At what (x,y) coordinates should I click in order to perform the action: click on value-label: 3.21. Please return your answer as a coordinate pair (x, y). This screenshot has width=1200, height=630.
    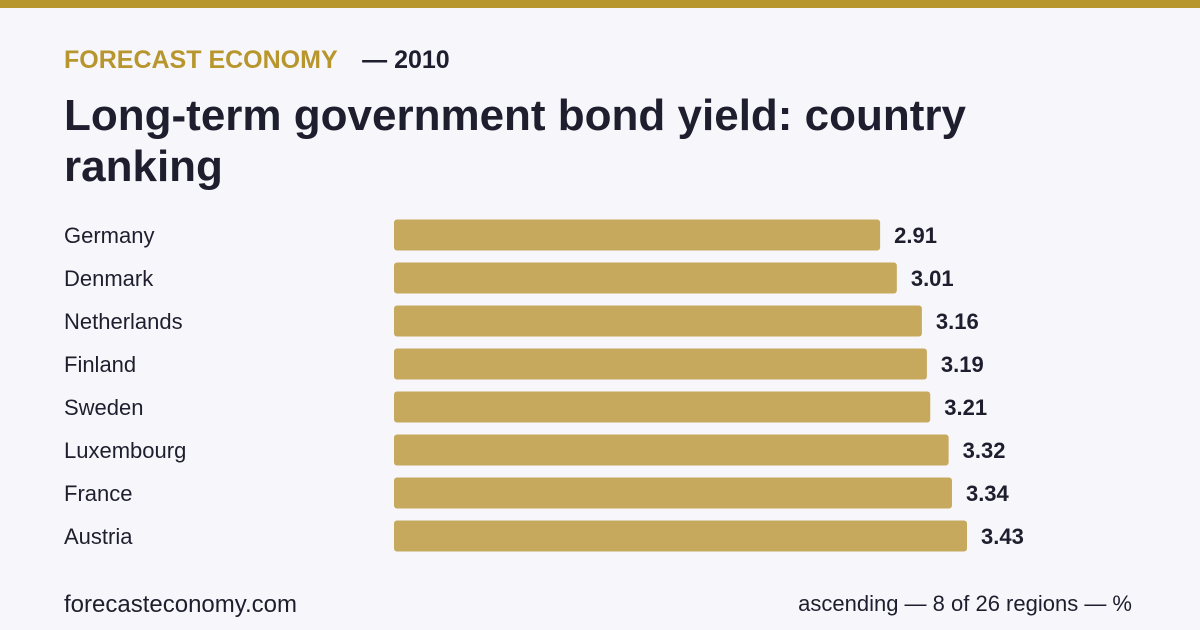
    Looking at the image, I should click on (965, 407).